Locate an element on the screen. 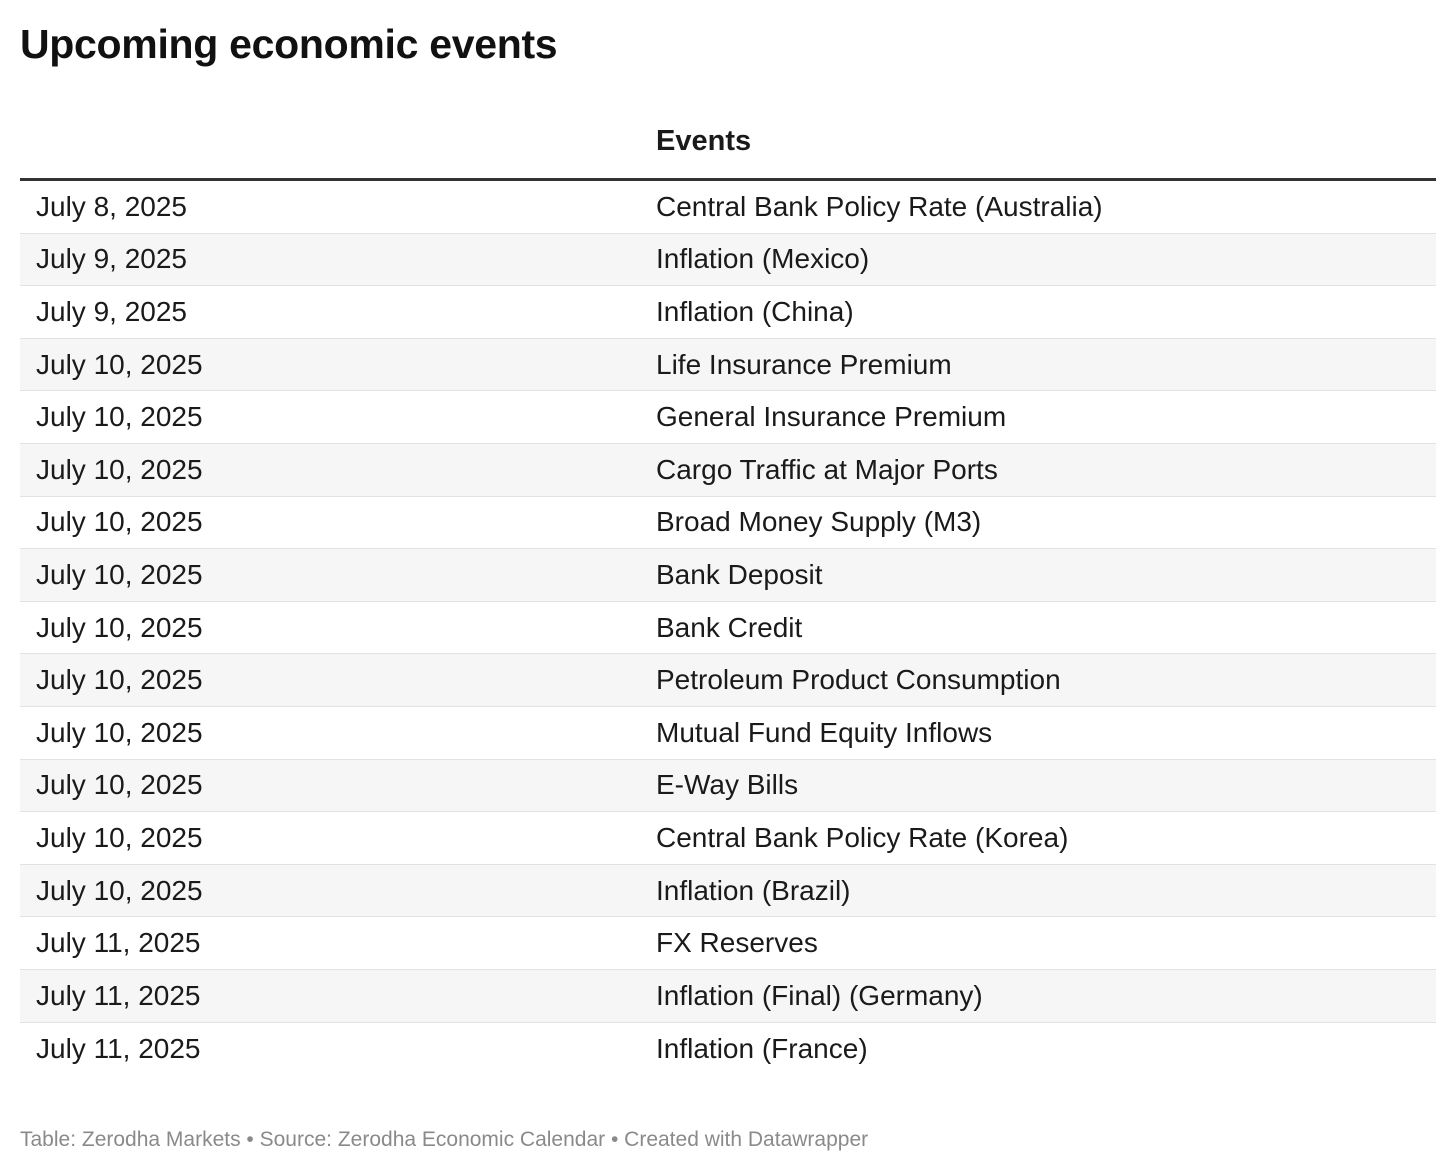 Image resolution: width=1456 pixels, height=1174 pixels. row-event-cell: Mutual Fund Equity Inflows is located at coordinates (824, 732).